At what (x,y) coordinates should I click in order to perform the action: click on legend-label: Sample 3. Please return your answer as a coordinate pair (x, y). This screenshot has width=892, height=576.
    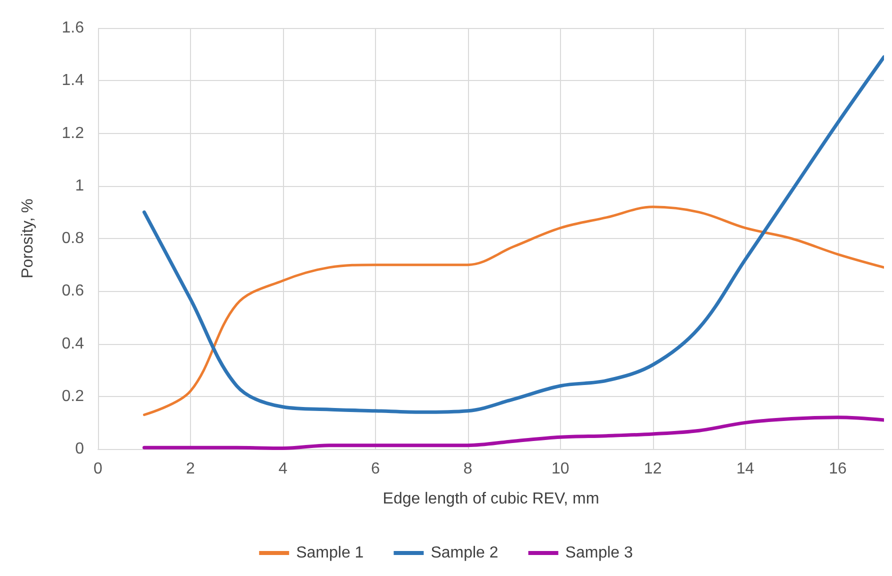
    Looking at the image, I should click on (599, 553).